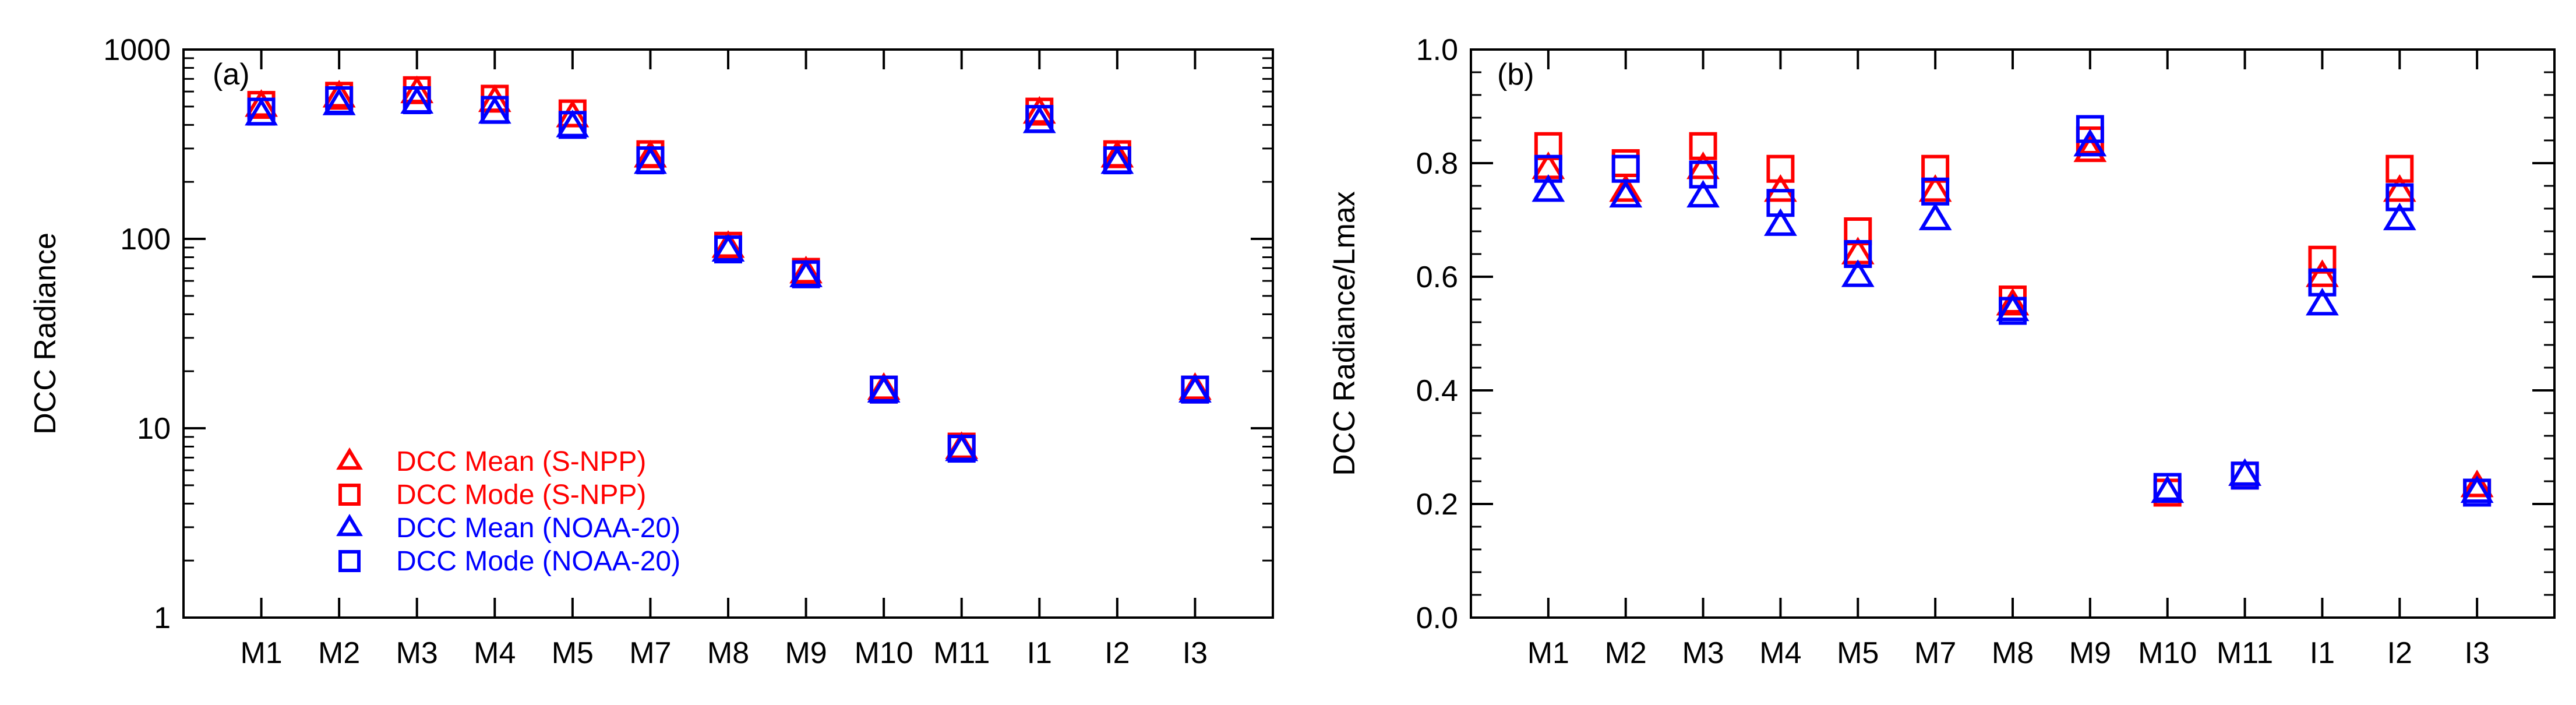  What do you see at coordinates (1344, 333) in the screenshot?
I see `y-axis-title: DCC Radiance/Lmax` at bounding box center [1344, 333].